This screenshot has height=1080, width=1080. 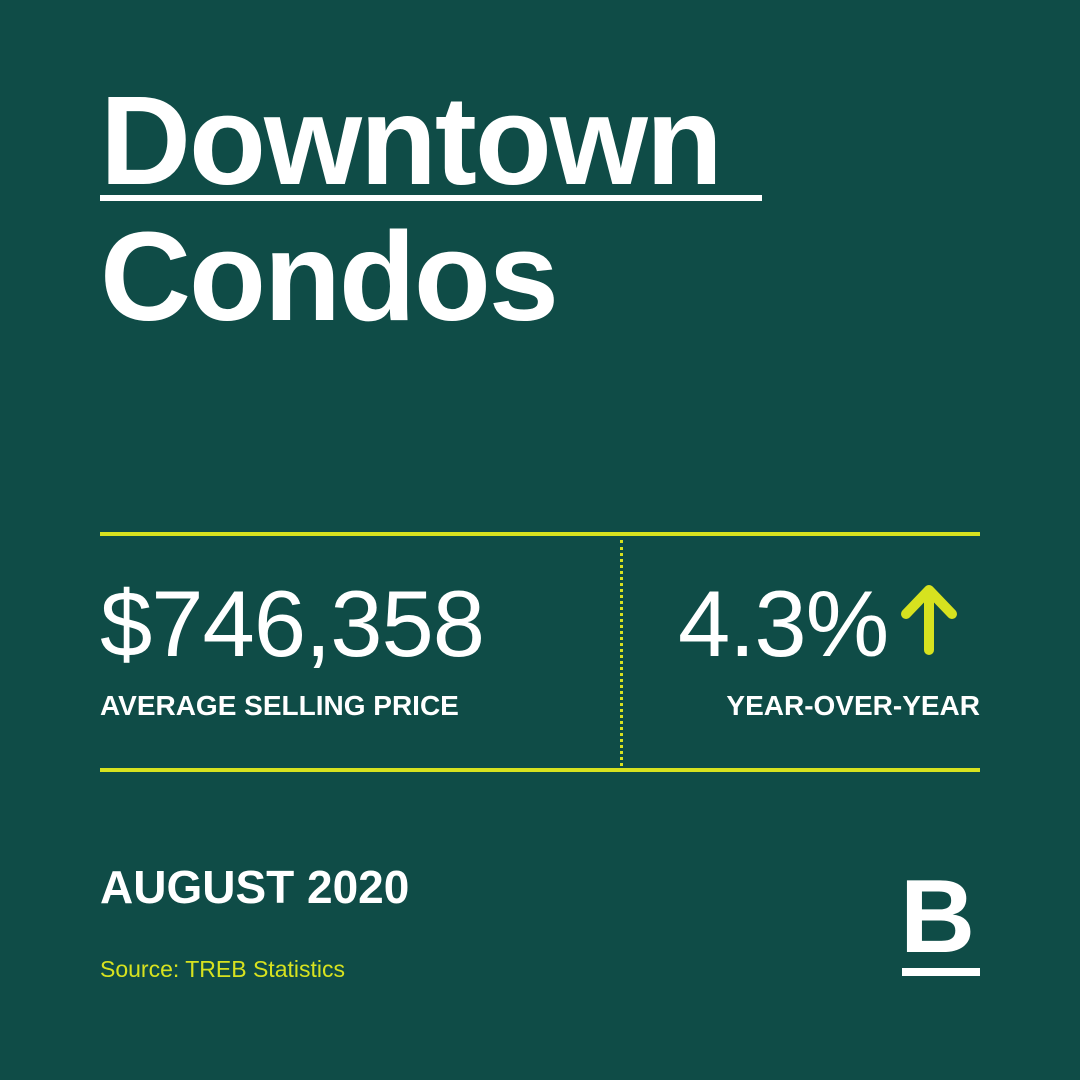 I want to click on average-price-label: AVERAGE SELLING PRICE, so click(x=279, y=705).